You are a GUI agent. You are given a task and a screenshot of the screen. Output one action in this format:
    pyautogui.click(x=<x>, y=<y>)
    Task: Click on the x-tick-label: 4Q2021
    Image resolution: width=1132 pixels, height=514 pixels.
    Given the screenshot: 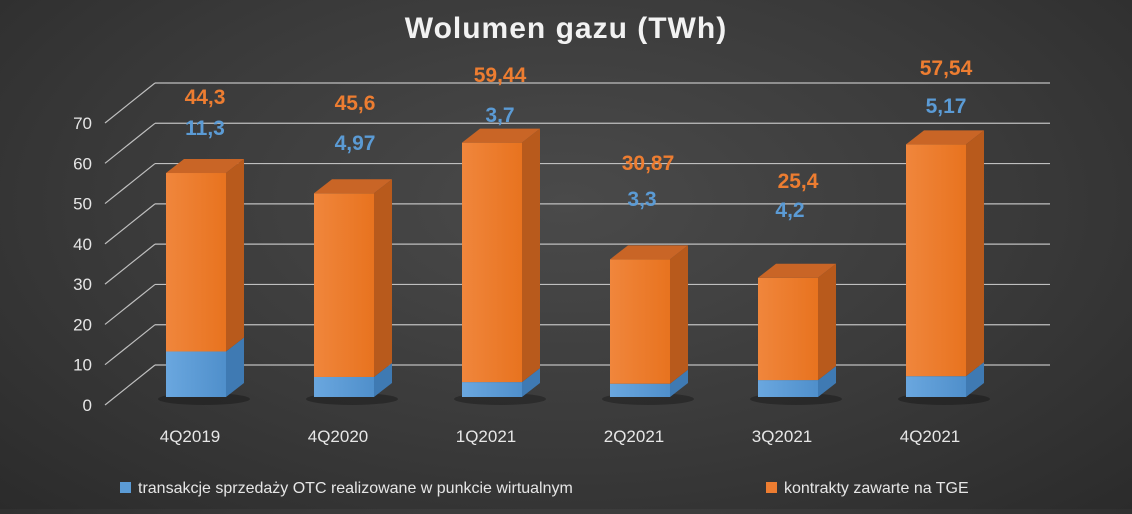 What is the action you would take?
    pyautogui.click(x=930, y=436)
    